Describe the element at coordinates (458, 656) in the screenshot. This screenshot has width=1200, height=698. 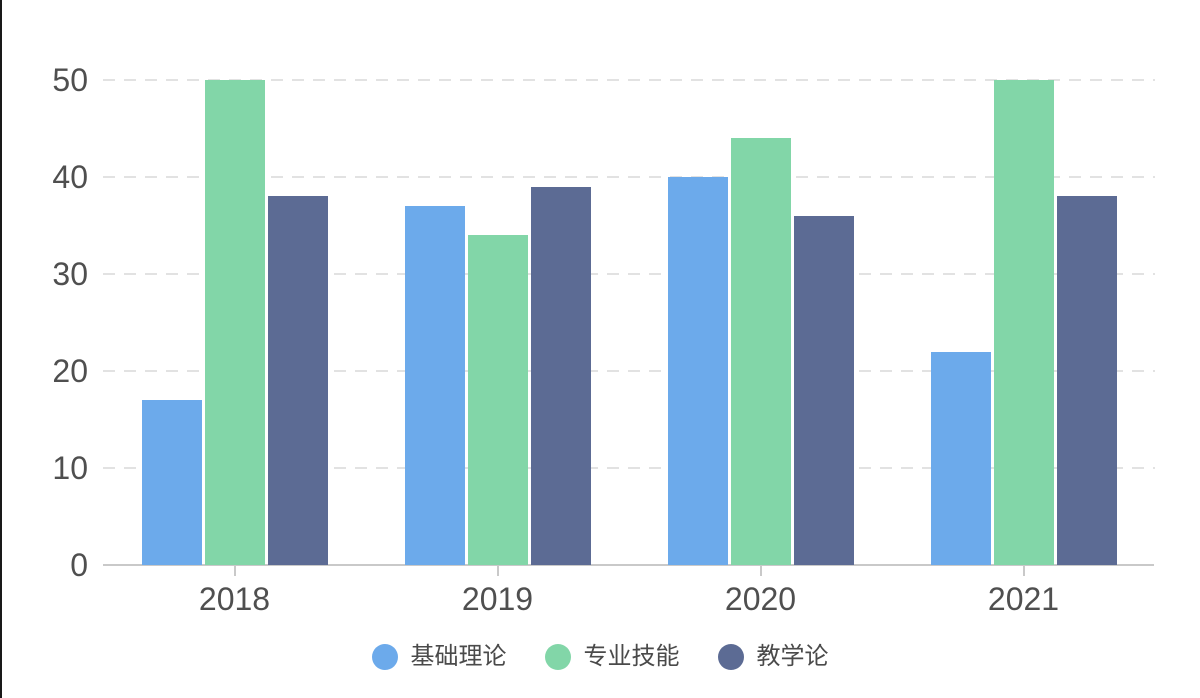
I see `legend-label: 基础理论` at that location.